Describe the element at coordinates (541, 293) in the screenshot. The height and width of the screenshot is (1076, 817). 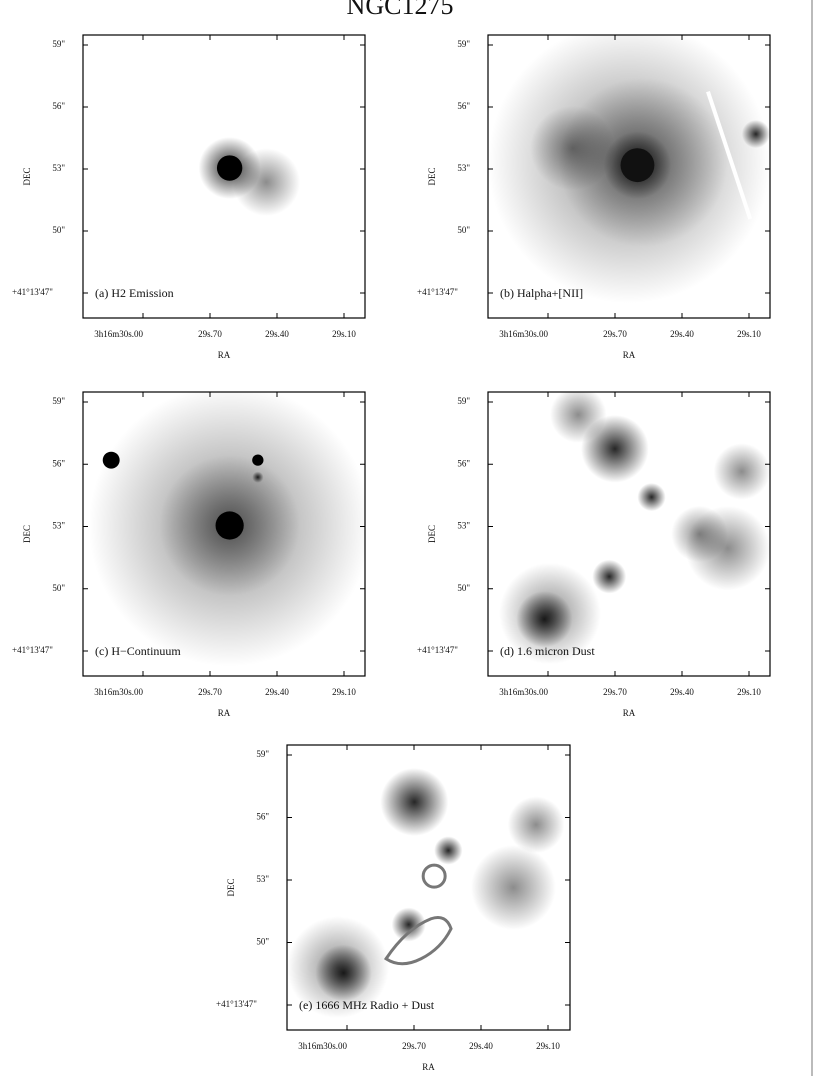
I see `panel-label: (b) Halpha+[NII]` at that location.